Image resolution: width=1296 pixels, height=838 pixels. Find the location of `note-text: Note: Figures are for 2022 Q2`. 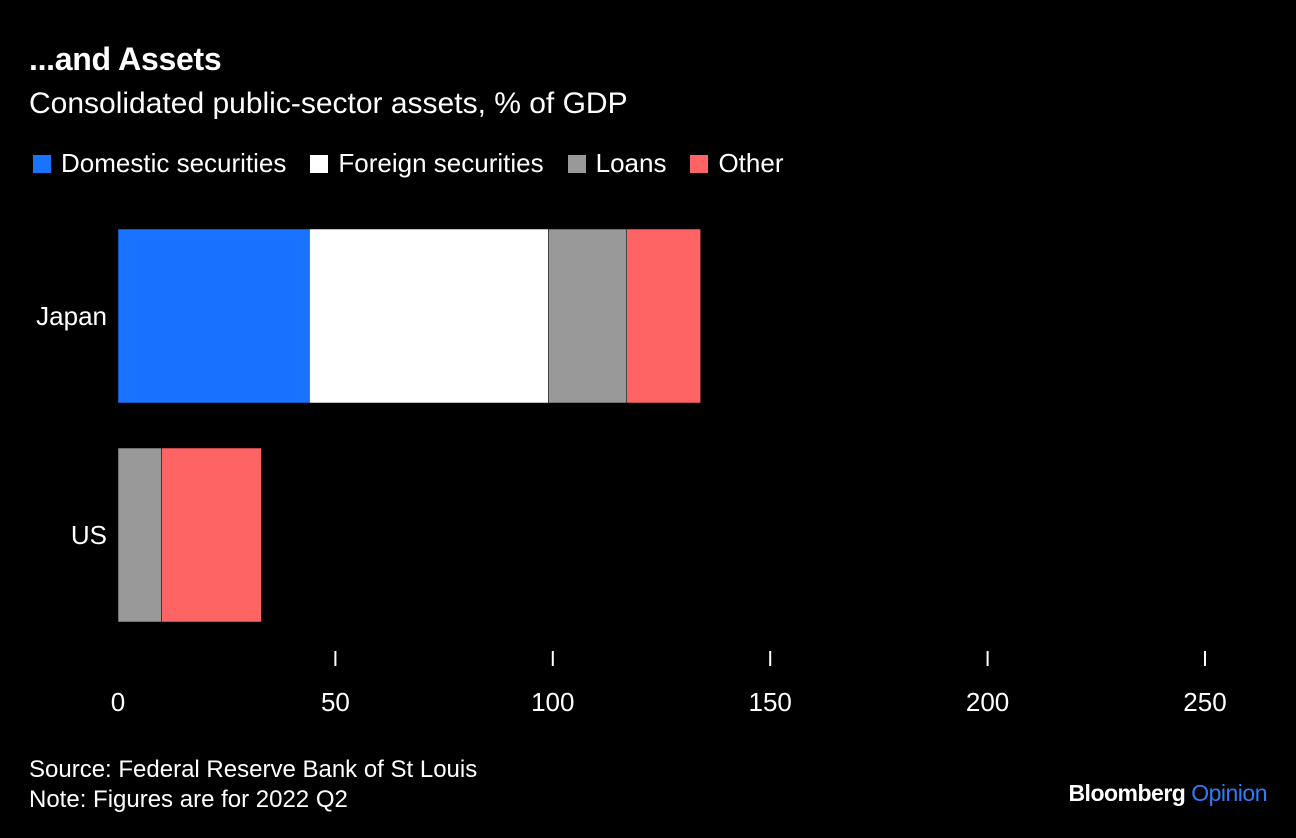

note-text: Note: Figures are for 2022 Q2 is located at coordinates (188, 799).